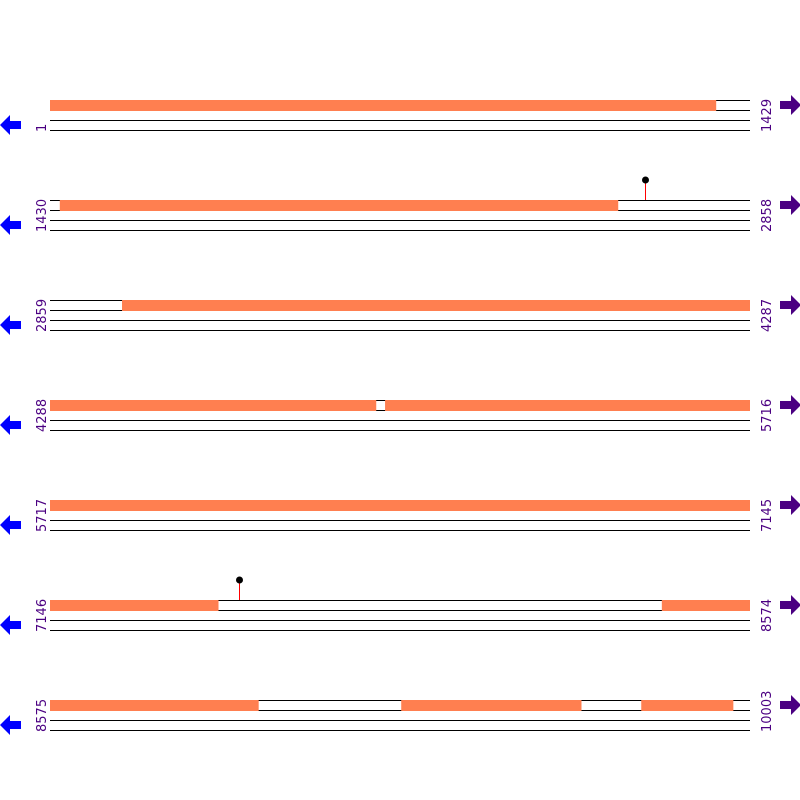 The height and width of the screenshot is (800, 800). Describe the element at coordinates (767, 711) in the screenshot. I see `end-position-label: 10003` at that location.